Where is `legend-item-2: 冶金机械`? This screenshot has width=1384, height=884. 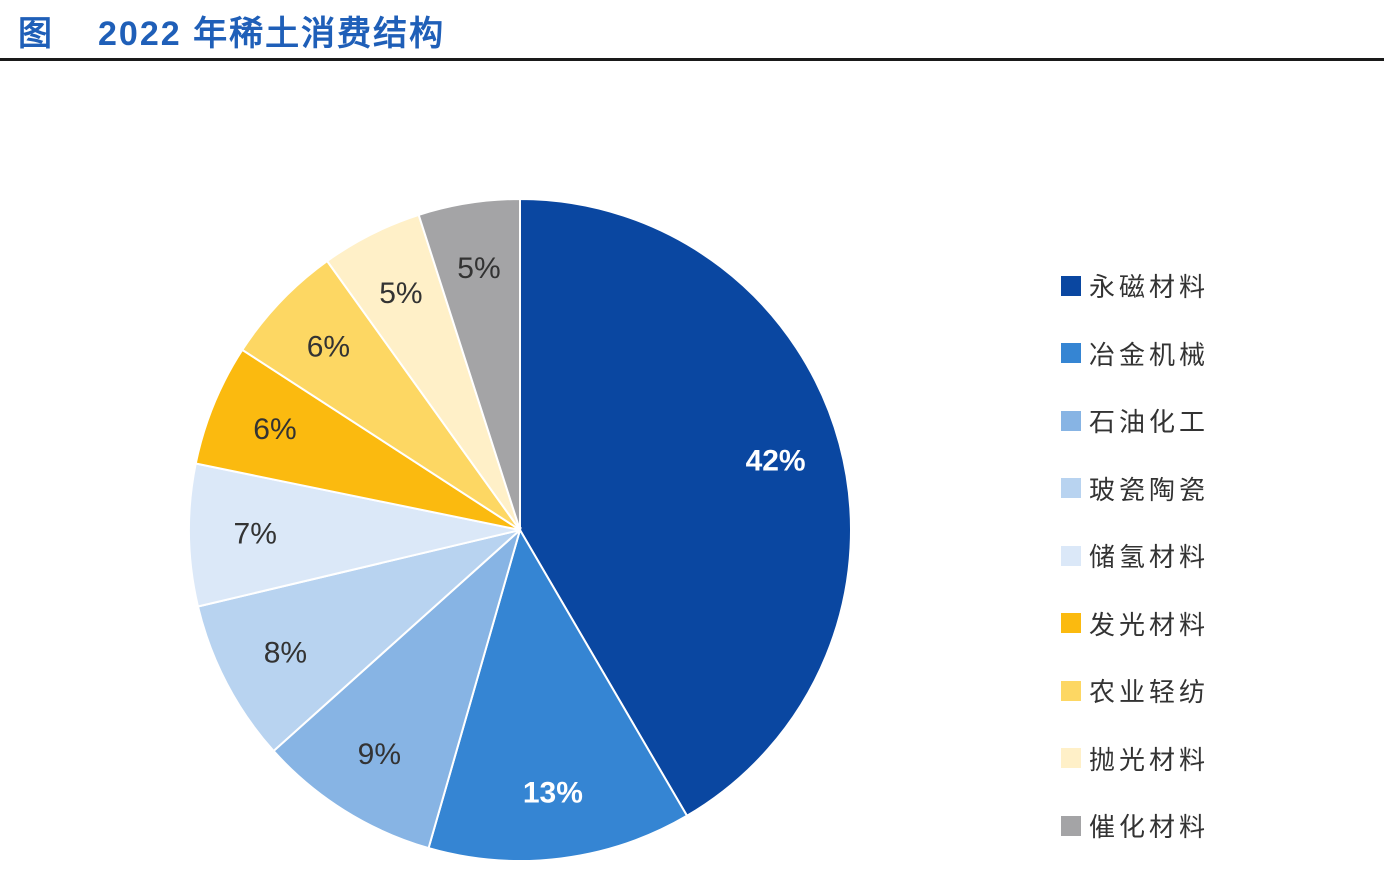 legend-item-2: 冶金机械 is located at coordinates (1161, 354).